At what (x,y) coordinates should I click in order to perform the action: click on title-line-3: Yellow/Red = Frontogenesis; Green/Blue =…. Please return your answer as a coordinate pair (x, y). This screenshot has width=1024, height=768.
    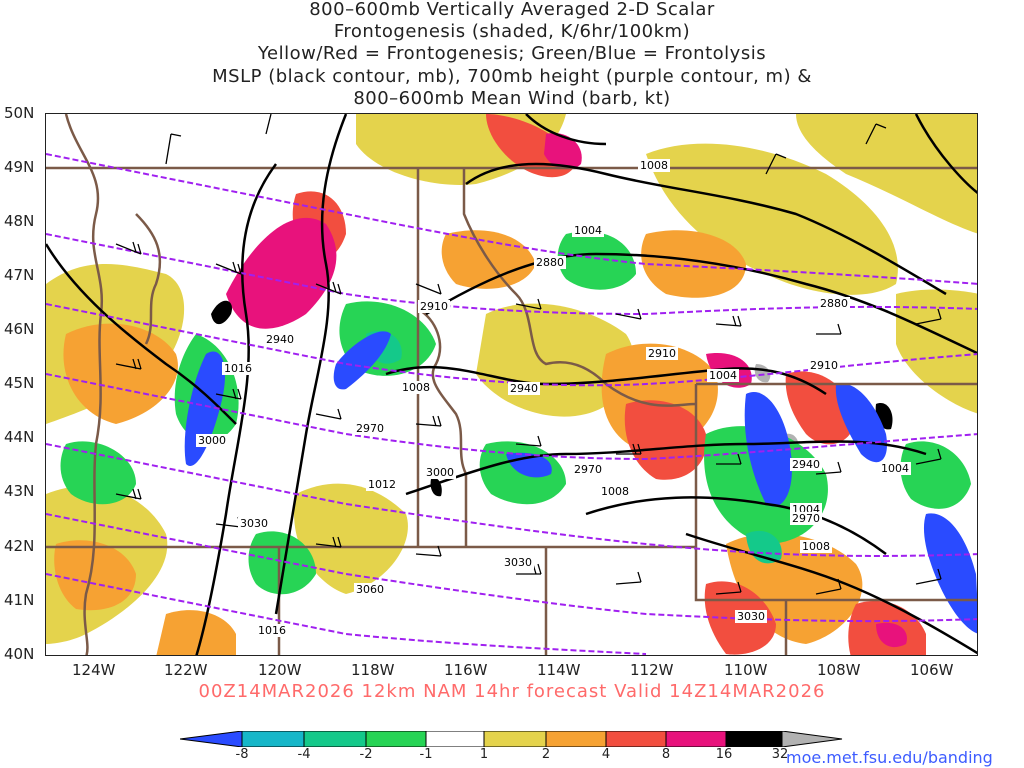
    Looking at the image, I should click on (512, 53).